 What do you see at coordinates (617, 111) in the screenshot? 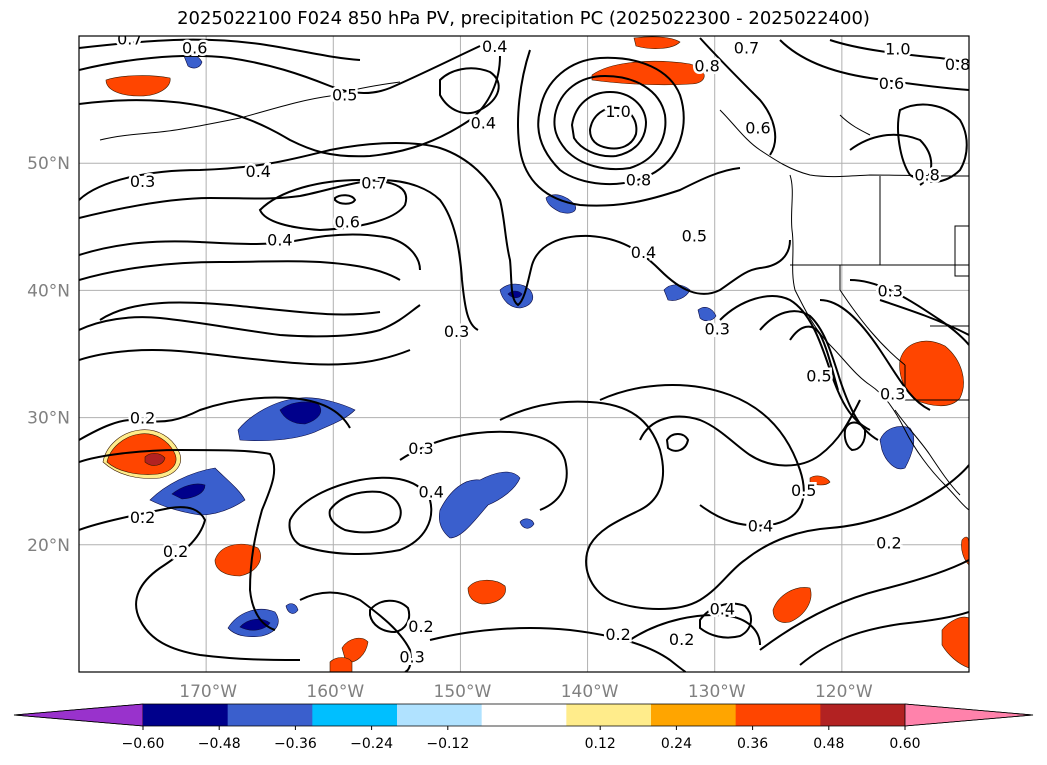
I see `contour-label: 1.0` at bounding box center [617, 111].